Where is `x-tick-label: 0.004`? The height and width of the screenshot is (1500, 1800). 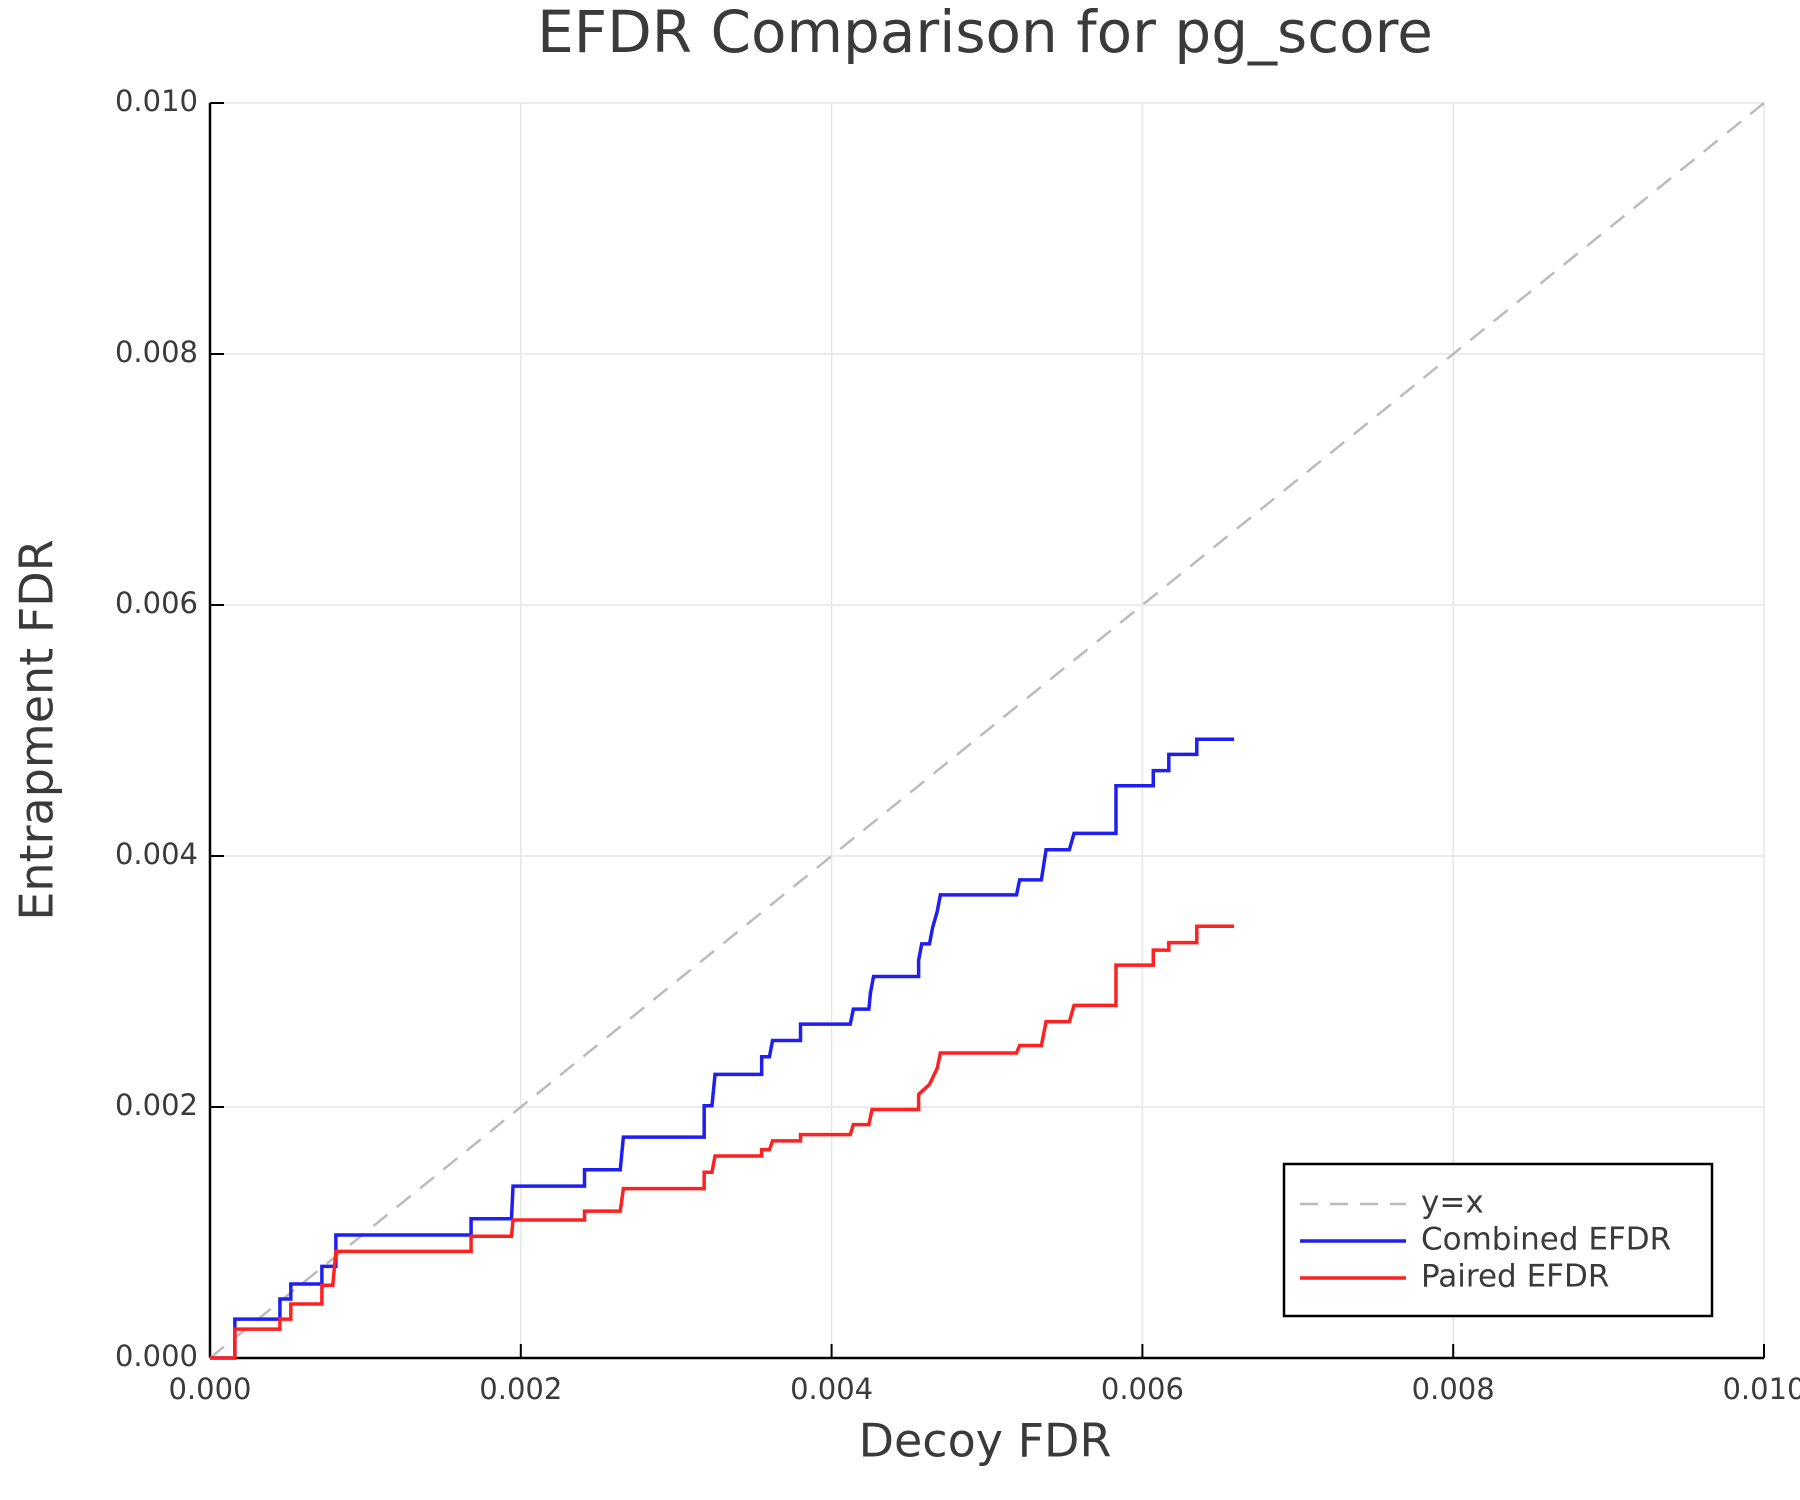 x-tick-label: 0.004 is located at coordinates (831, 1389).